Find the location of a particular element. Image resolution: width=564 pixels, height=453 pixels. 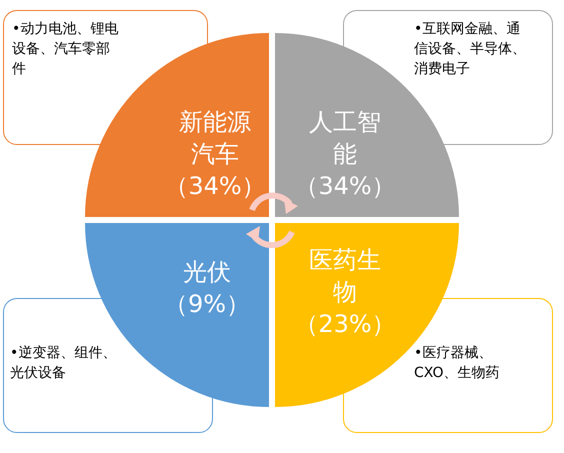

category-label: 光伏 is located at coordinates (207, 272).